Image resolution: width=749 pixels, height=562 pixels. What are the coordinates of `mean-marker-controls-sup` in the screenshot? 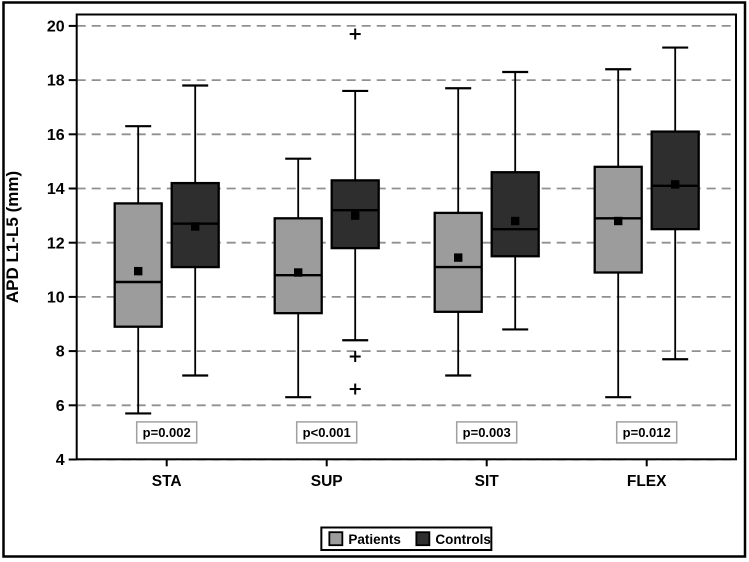 It's located at (355, 215).